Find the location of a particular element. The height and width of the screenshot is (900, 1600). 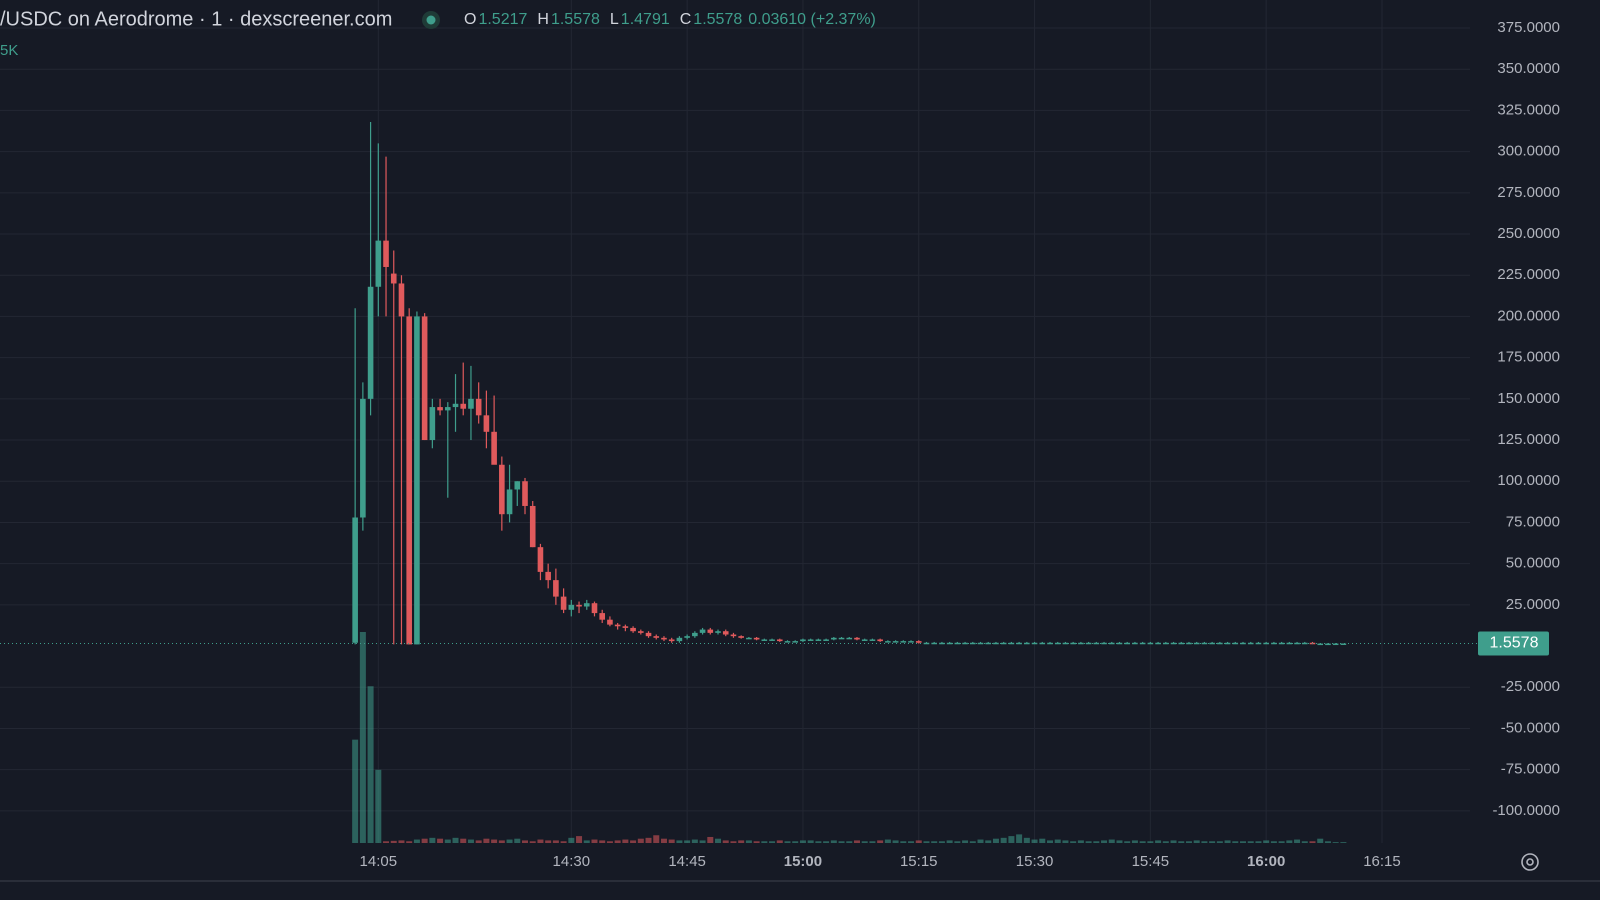

ohlc-key: H is located at coordinates (543, 19).